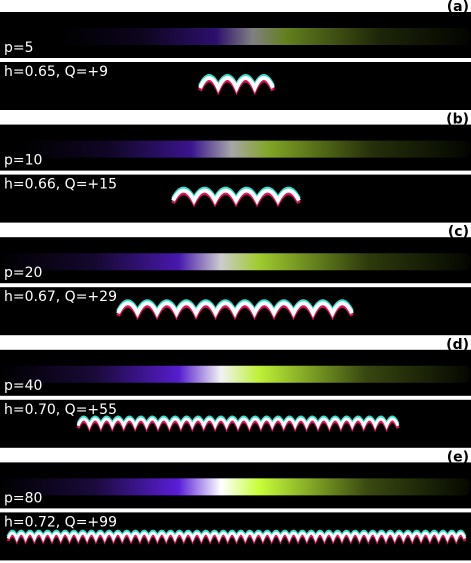 The image size is (471, 563). Describe the element at coordinates (23, 161) in the screenshot. I see `p-label: p=10` at that location.